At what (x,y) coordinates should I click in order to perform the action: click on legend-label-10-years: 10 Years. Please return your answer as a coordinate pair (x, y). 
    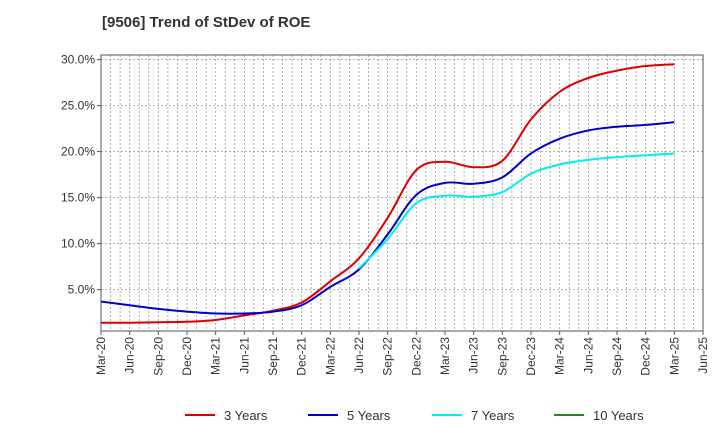
    Looking at the image, I should click on (618, 415).